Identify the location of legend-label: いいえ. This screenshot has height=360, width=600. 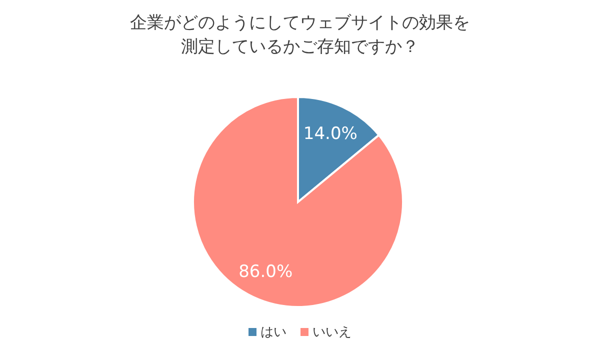
(332, 332).